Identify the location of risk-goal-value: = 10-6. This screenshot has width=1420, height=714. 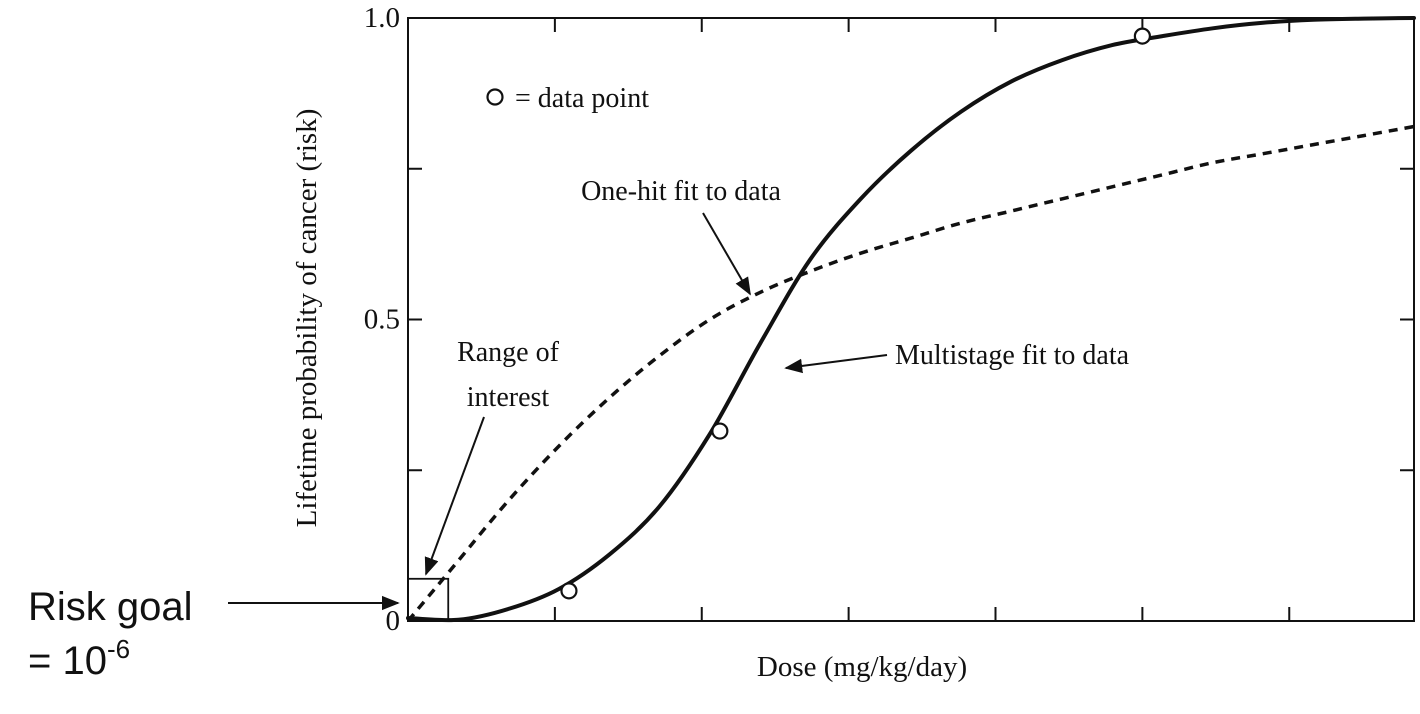
(79, 658).